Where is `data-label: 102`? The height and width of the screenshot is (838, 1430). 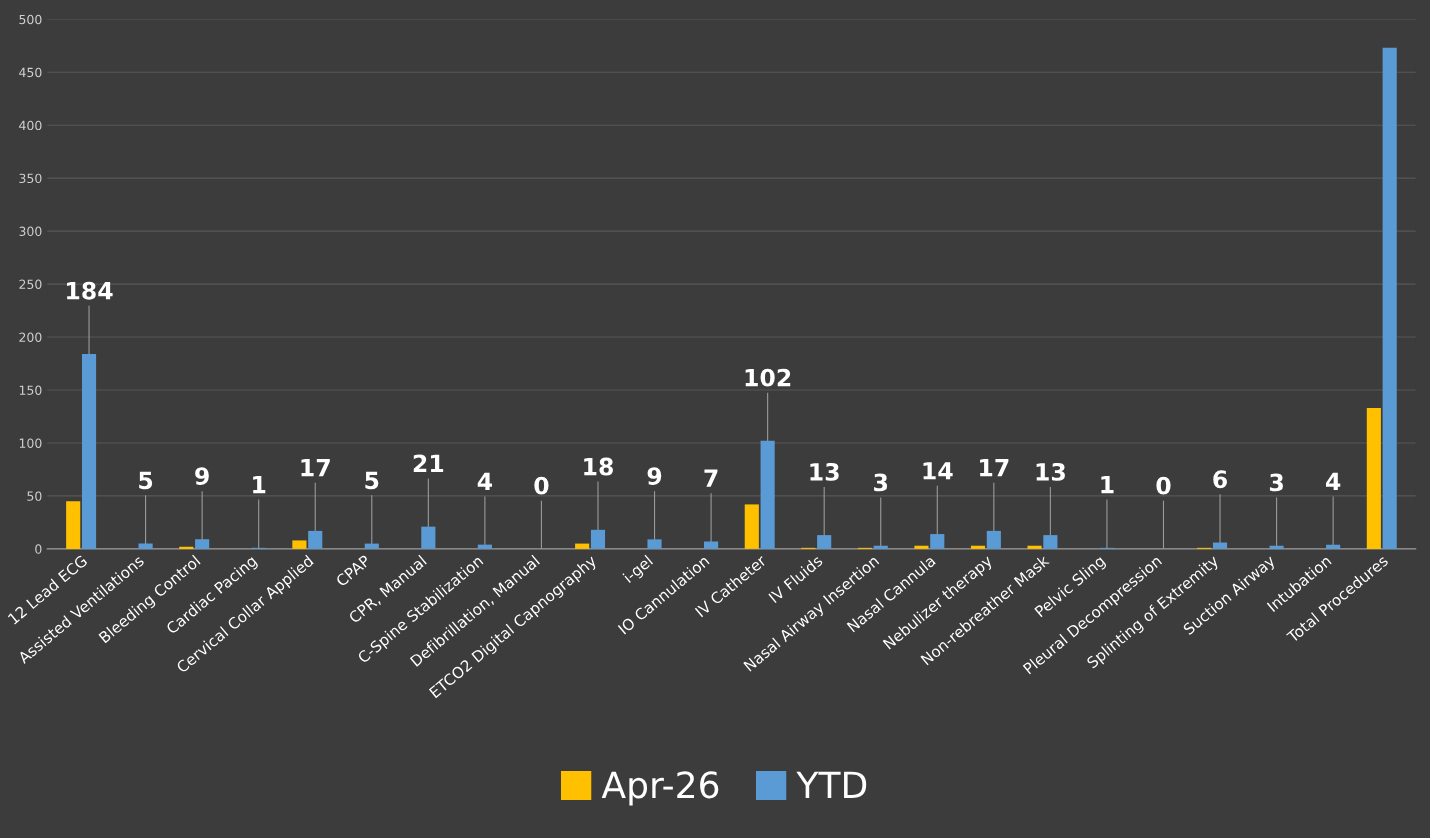 data-label: 102 is located at coordinates (768, 377).